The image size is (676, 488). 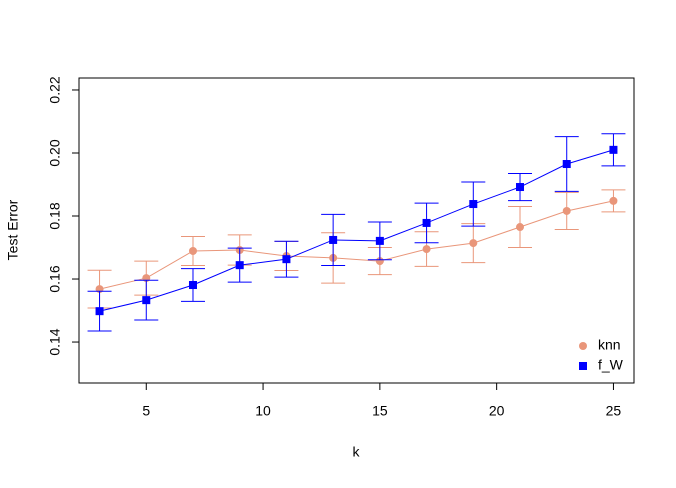 I want to click on series-line, so click(x=356, y=245).